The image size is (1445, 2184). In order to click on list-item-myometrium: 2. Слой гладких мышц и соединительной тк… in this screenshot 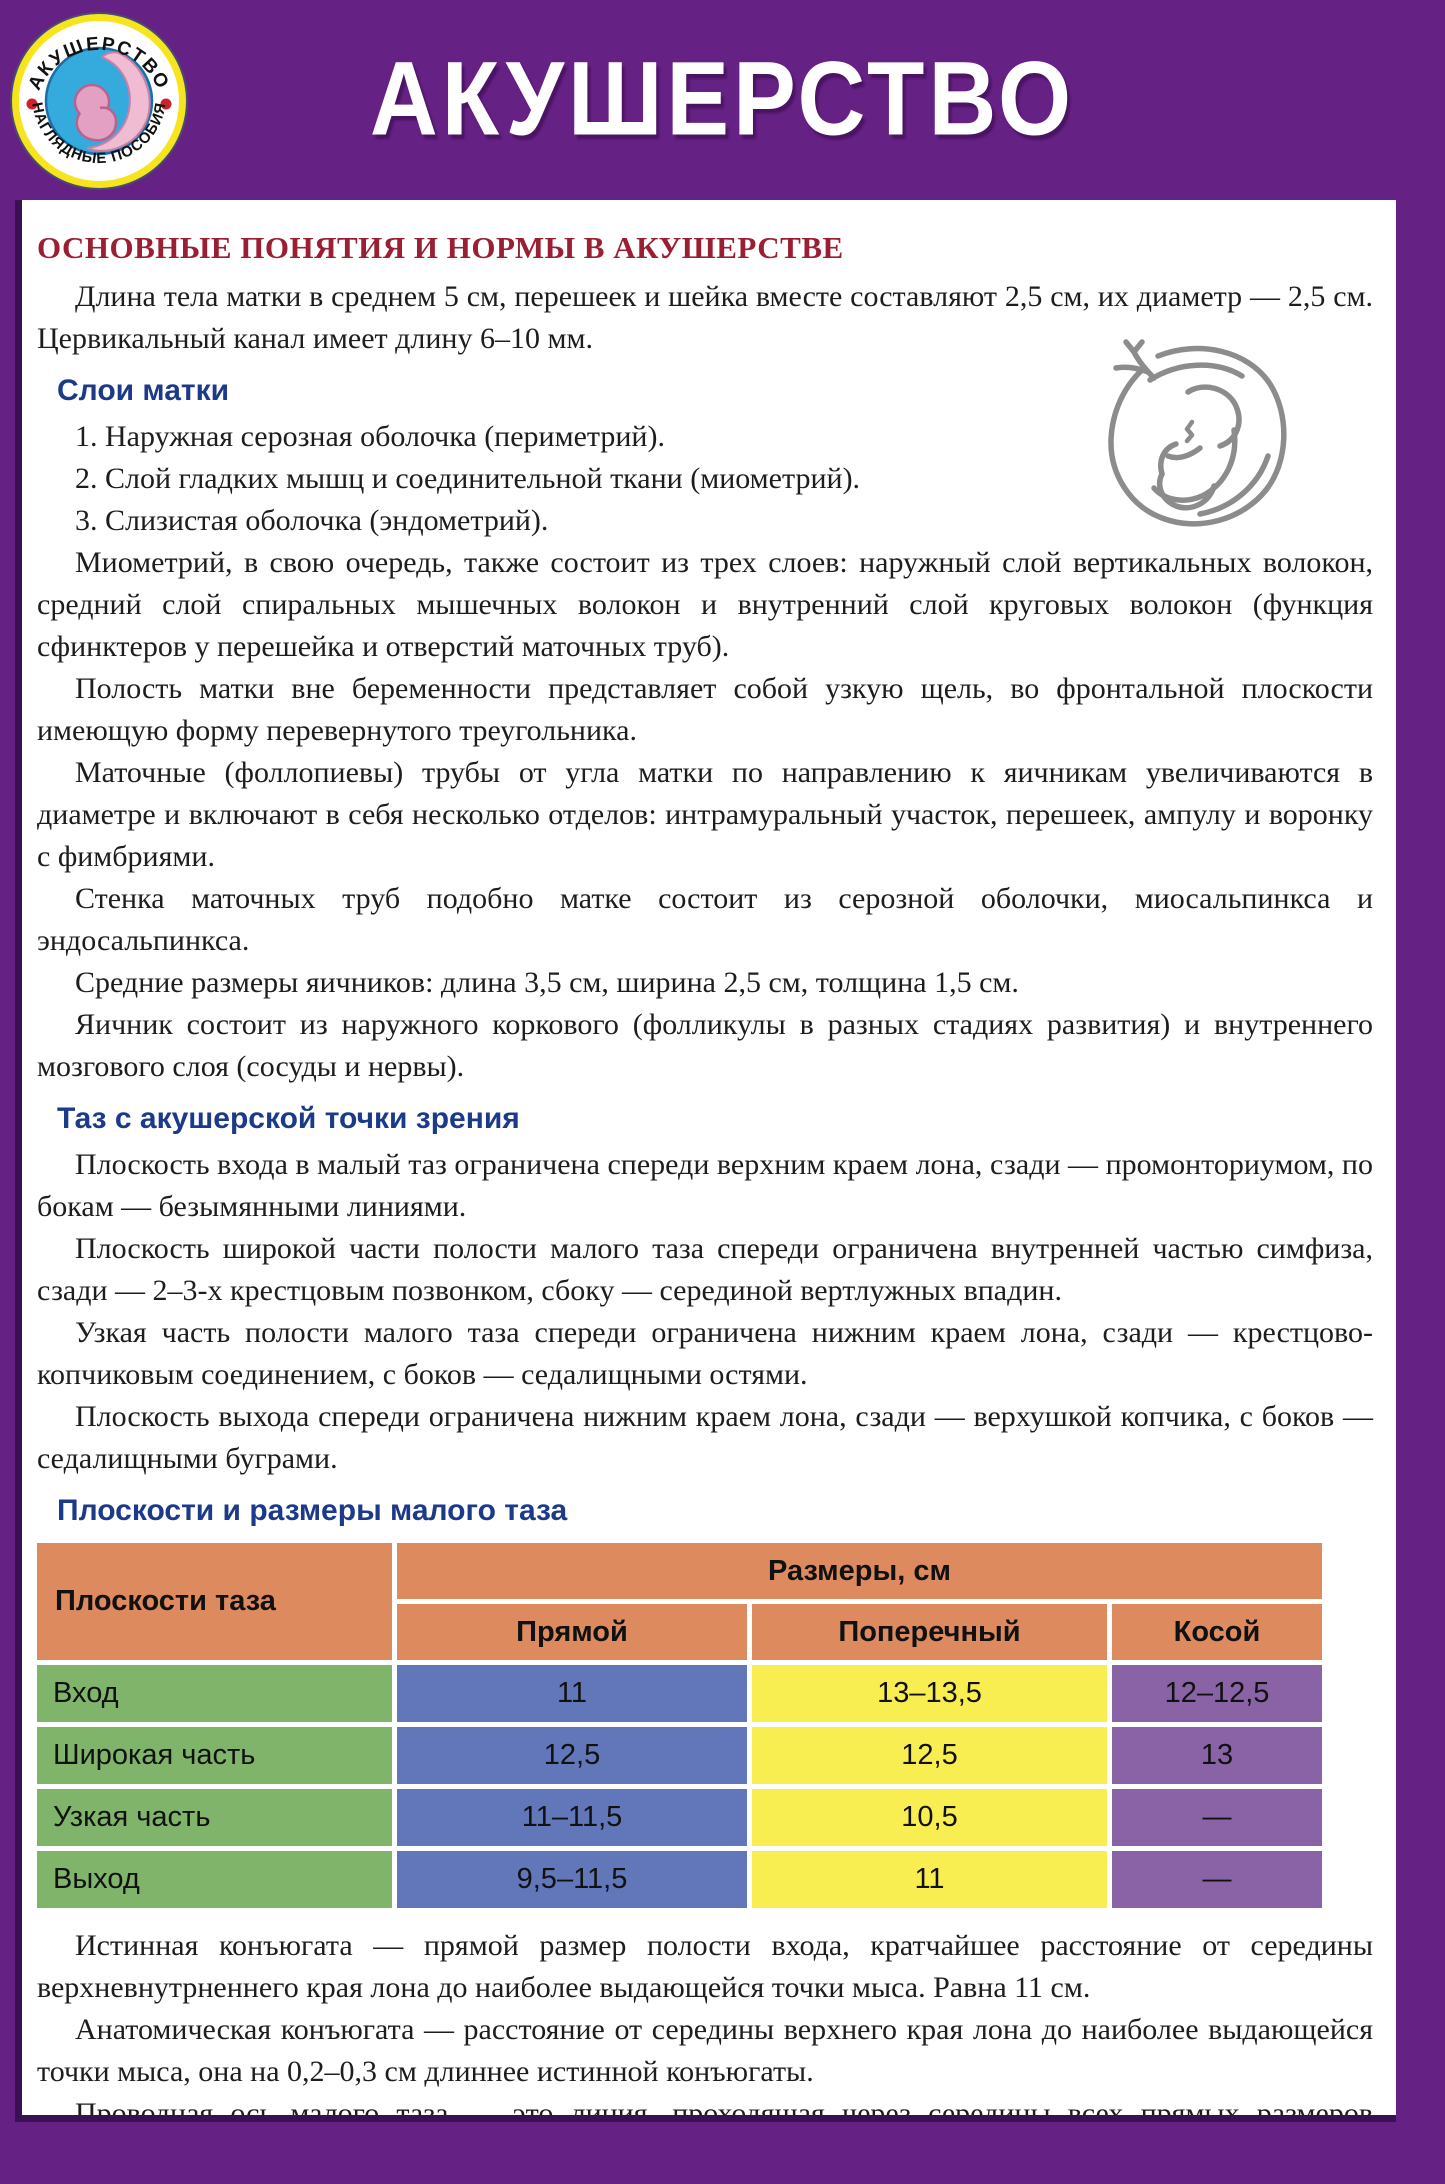, I will do `click(468, 478)`.